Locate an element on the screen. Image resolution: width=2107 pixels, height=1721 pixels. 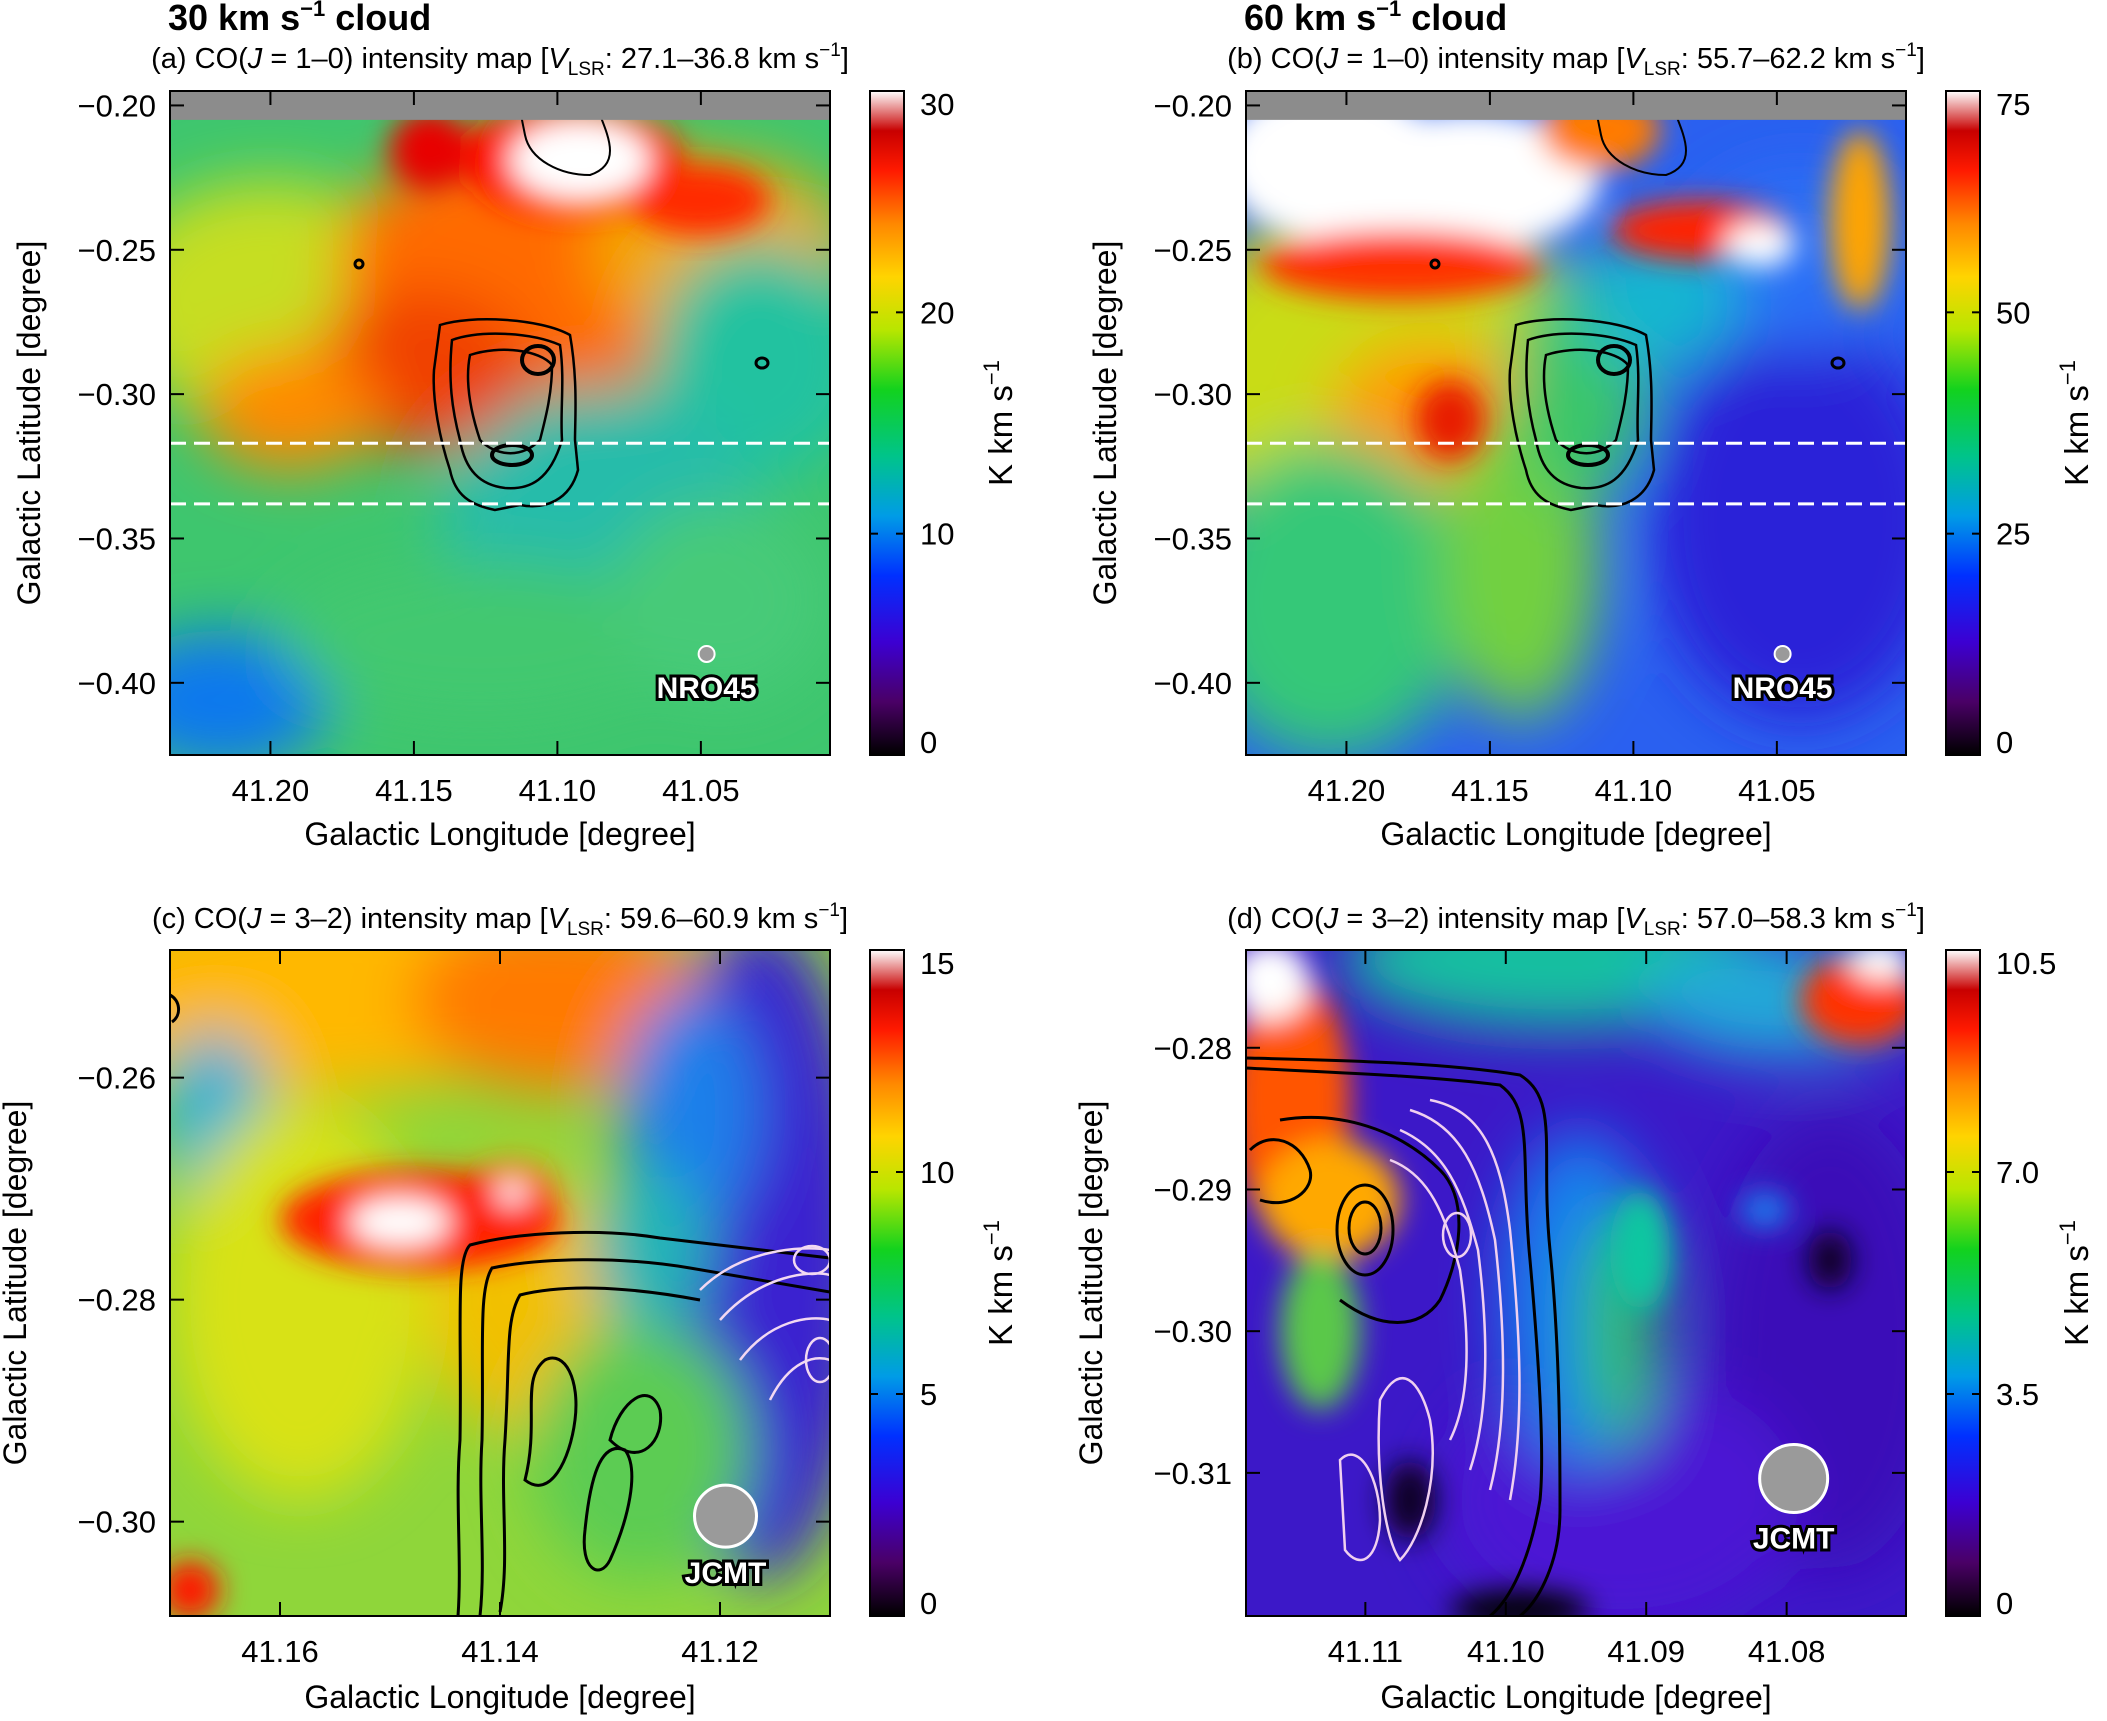
y-tick-label: −0.29 is located at coordinates (1193, 1189).